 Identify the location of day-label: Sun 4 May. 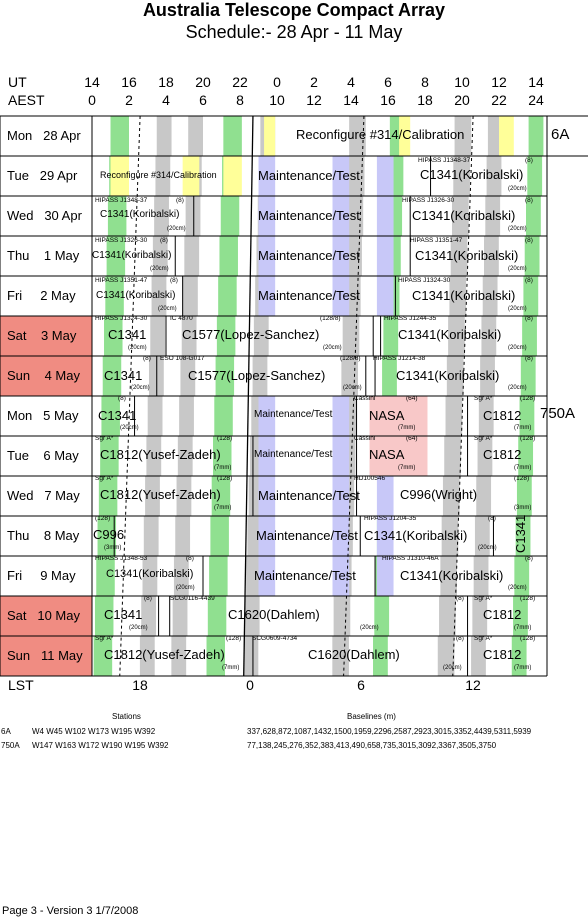
(43, 375).